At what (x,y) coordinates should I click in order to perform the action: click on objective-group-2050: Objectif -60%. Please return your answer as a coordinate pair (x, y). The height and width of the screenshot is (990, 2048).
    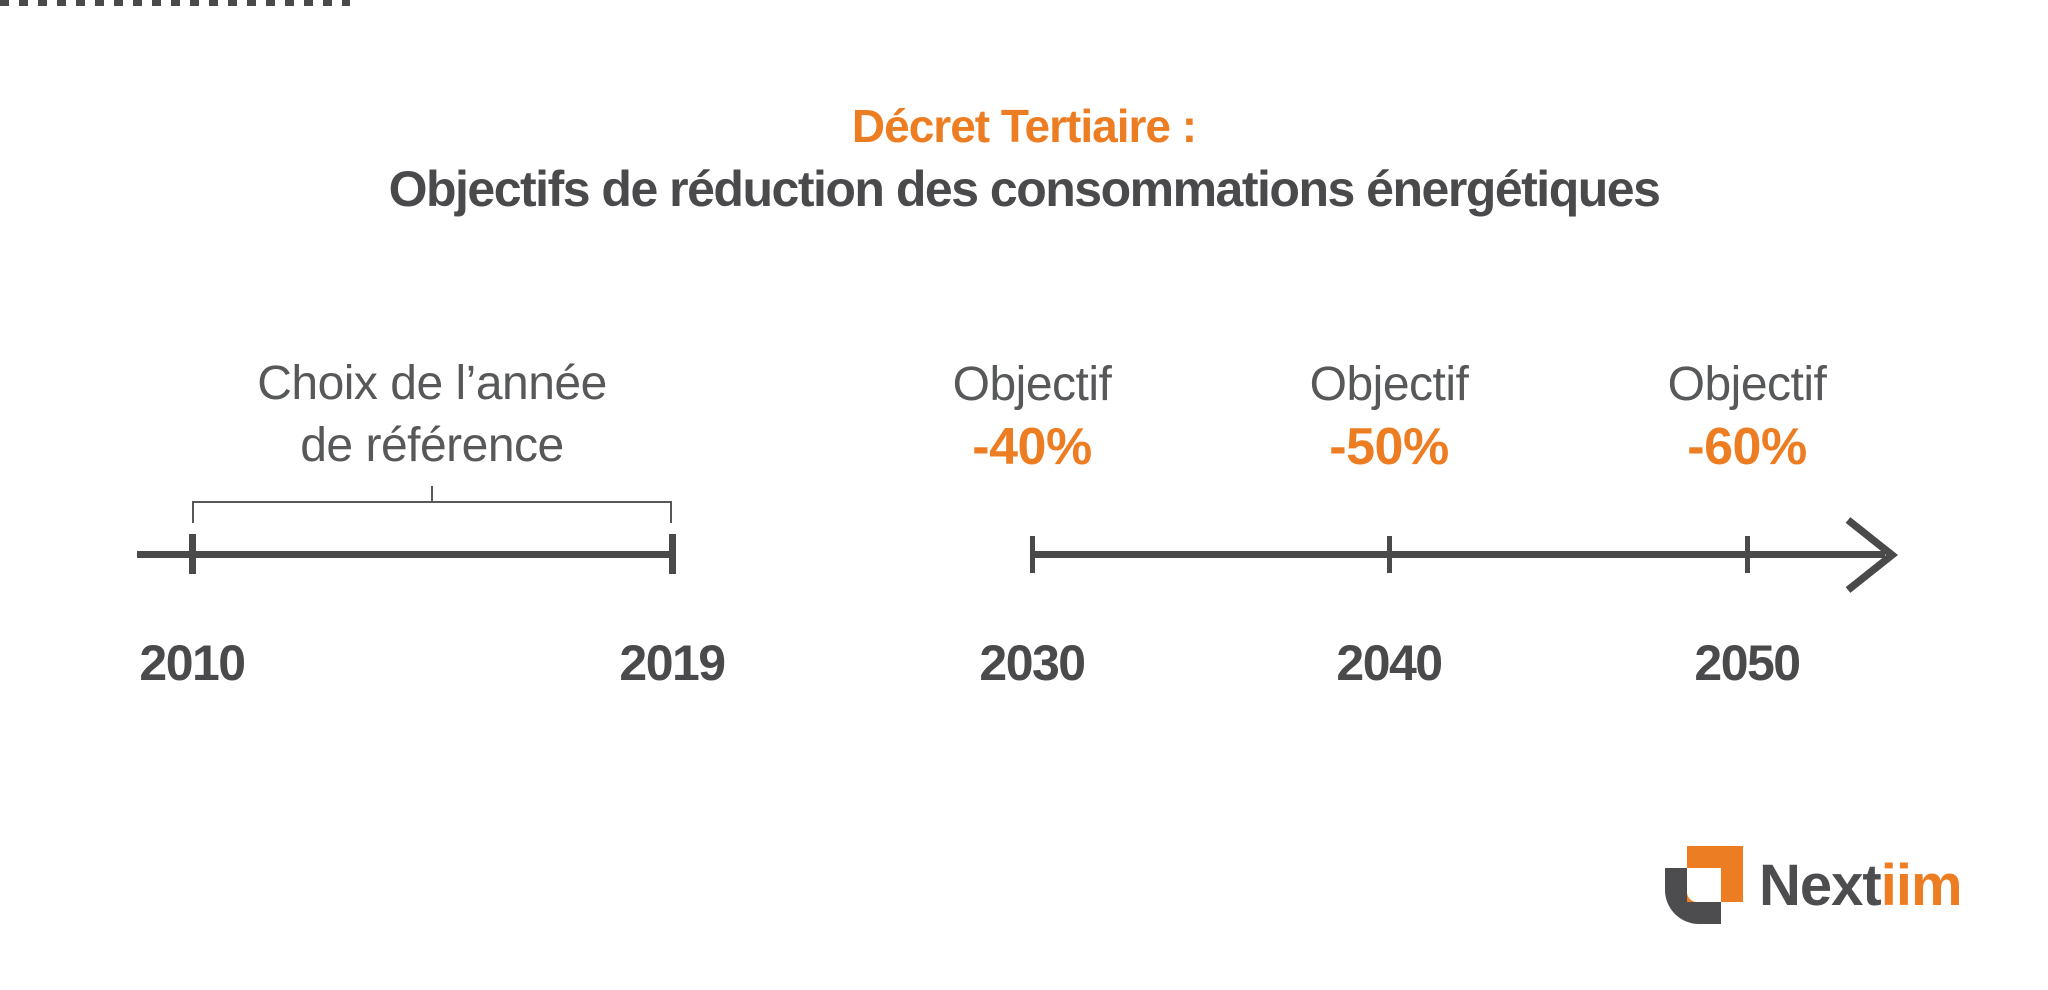
    Looking at the image, I should click on (1747, 416).